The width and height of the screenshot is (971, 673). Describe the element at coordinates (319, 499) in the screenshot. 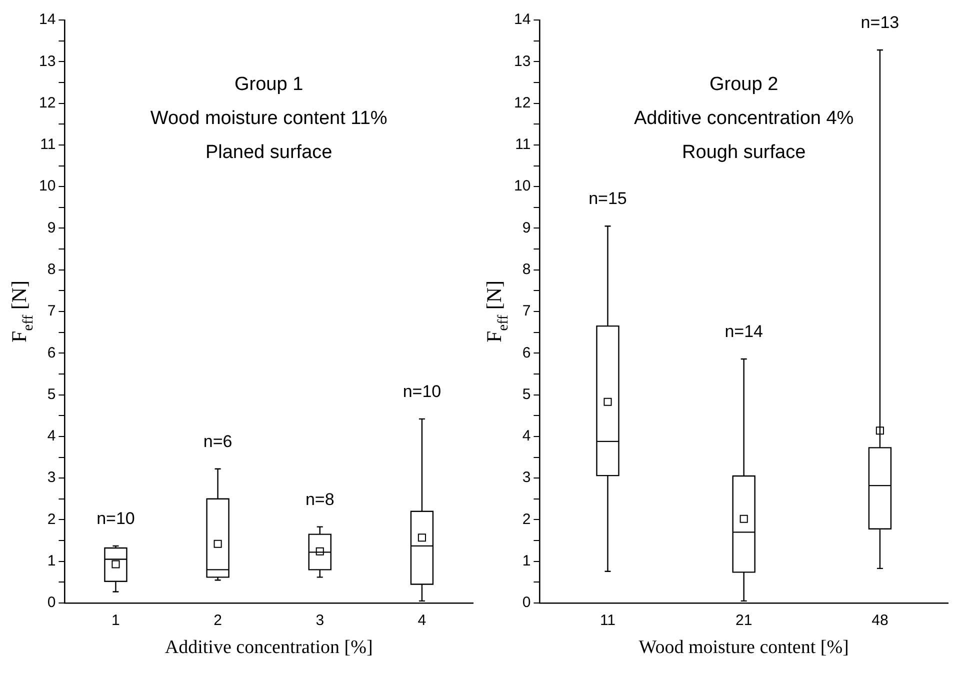

I see `annotation: n=8` at that location.